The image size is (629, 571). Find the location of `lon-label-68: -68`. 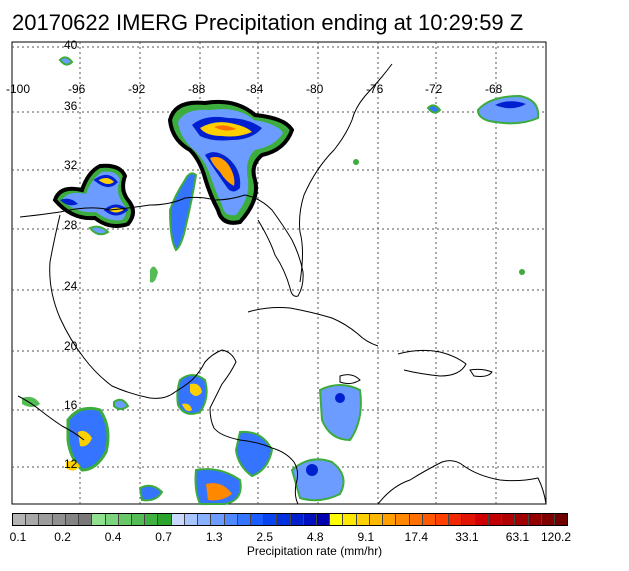

lon-label-68: -68 is located at coordinates (494, 89).